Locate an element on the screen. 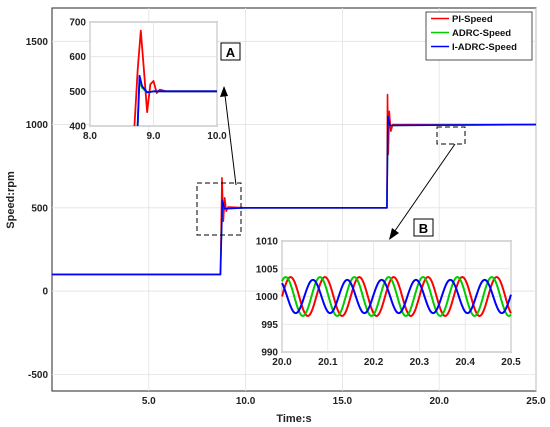 The width and height of the screenshot is (550, 427). inset-a-y-tick-label: 400 is located at coordinates (77, 127).